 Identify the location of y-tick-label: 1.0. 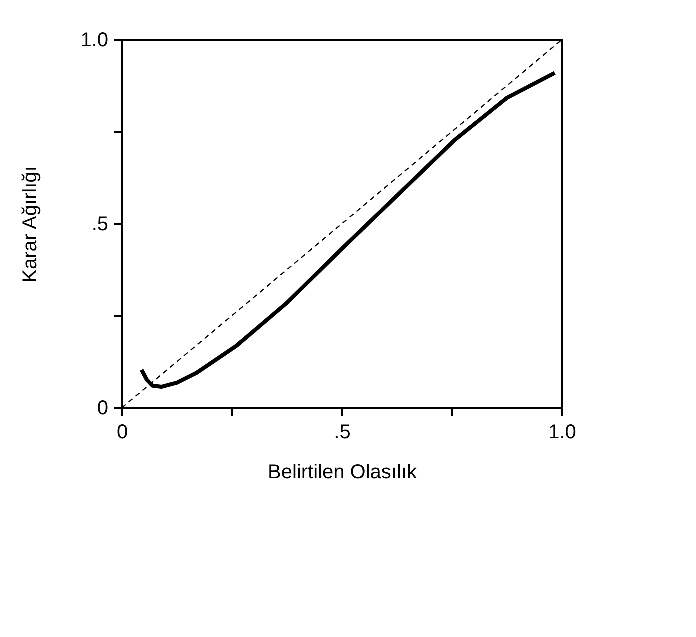
(94, 41).